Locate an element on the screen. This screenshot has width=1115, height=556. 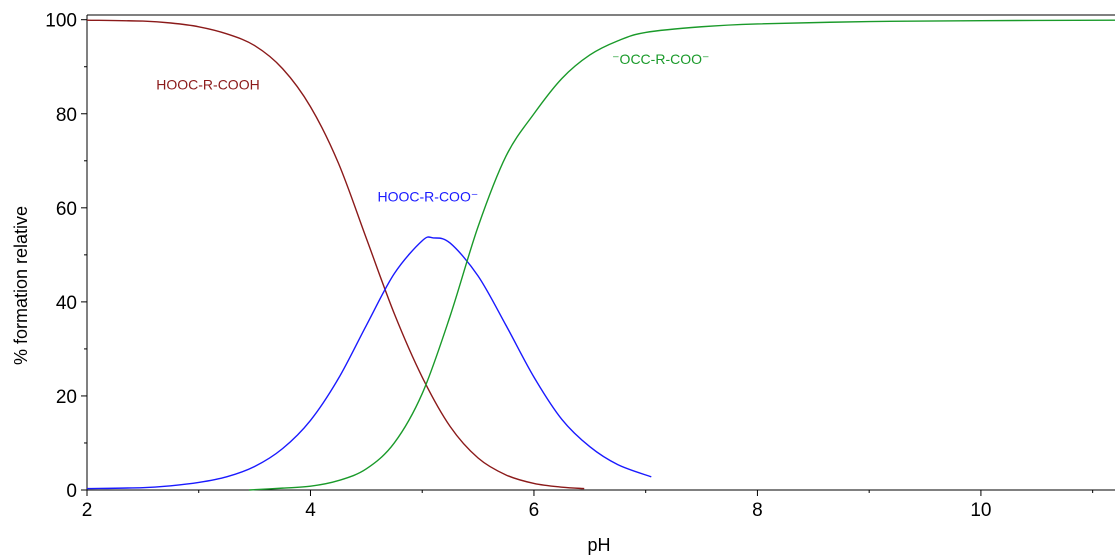
y-tick-label: 0 is located at coordinates (71, 491).